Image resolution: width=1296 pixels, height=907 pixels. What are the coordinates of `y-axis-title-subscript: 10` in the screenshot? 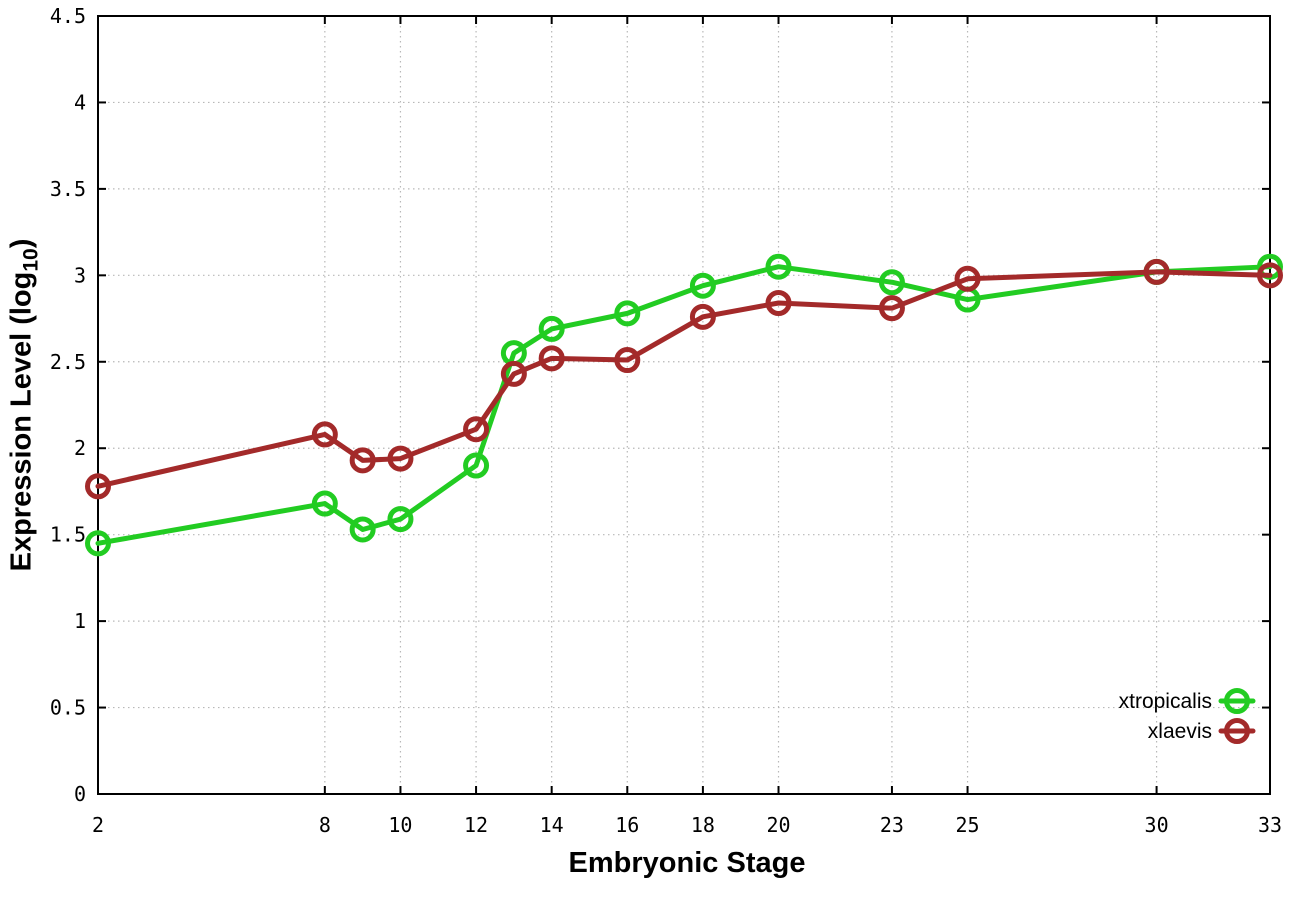 It's located at (31, 260).